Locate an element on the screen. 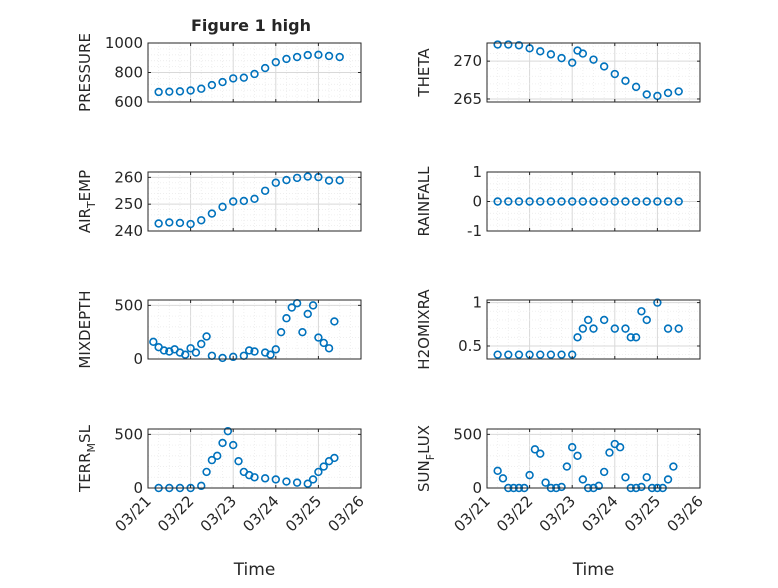  subplot-h2omixra: 0.5 1 H2OMIXRA is located at coordinates (558, 329).